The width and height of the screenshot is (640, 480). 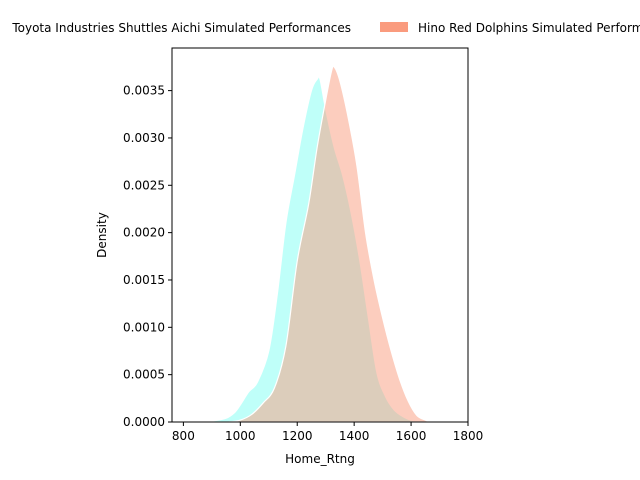 What do you see at coordinates (354, 436) in the screenshot?
I see `x-tick-label: 1400` at bounding box center [354, 436].